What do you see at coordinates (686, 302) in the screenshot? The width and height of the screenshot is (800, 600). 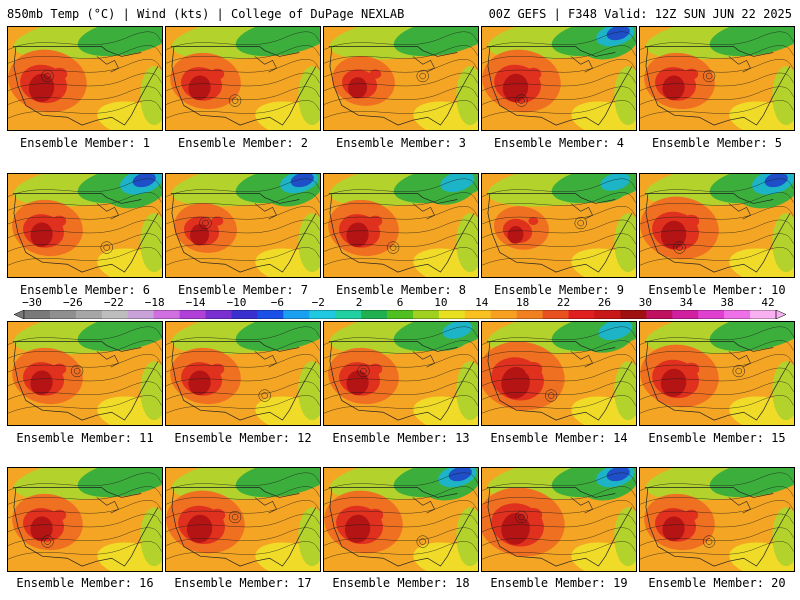 I see `colorbar-tick-label: 34` at bounding box center [686, 302].